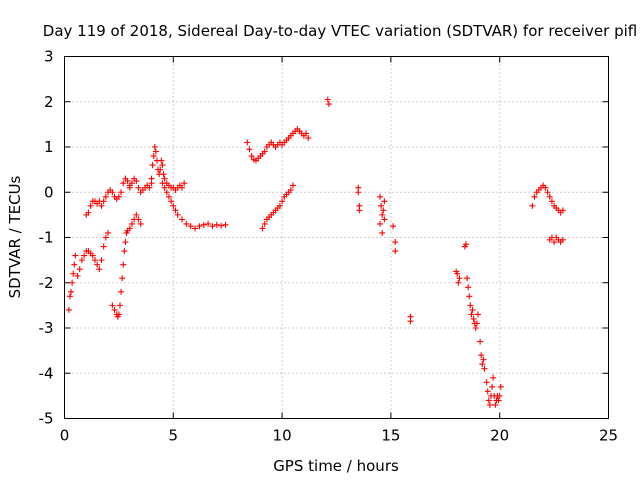 The image size is (640, 480). I want to click on y-tick-label: -4, so click(46, 373).